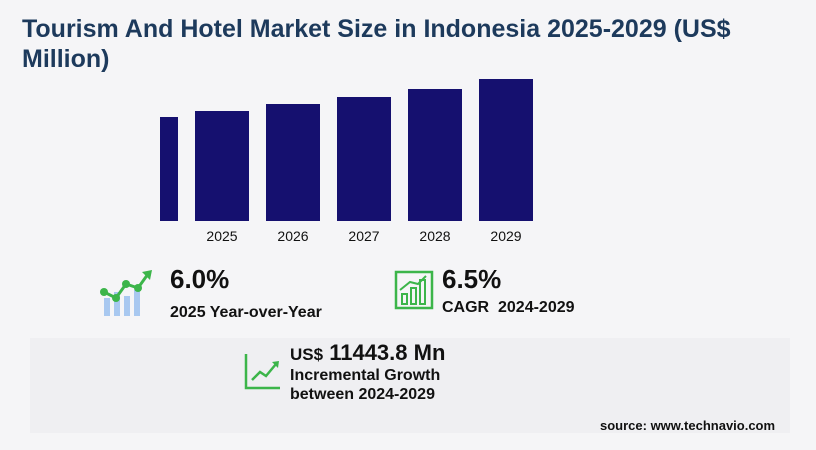 The height and width of the screenshot is (450, 816). What do you see at coordinates (688, 425) in the screenshot?
I see `source-text: source: www.technavio.com` at bounding box center [688, 425].